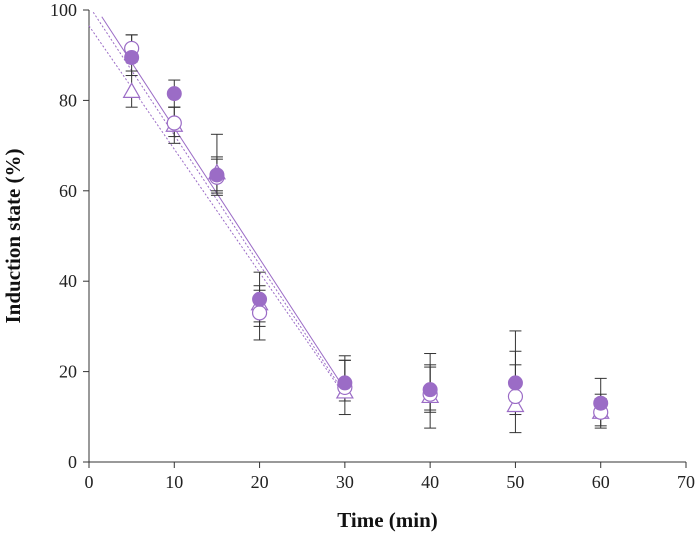 Image resolution: width=700 pixels, height=535 pixels. What do you see at coordinates (13, 235) in the screenshot?
I see `y-axis-title: Induction state (%)` at bounding box center [13, 235].